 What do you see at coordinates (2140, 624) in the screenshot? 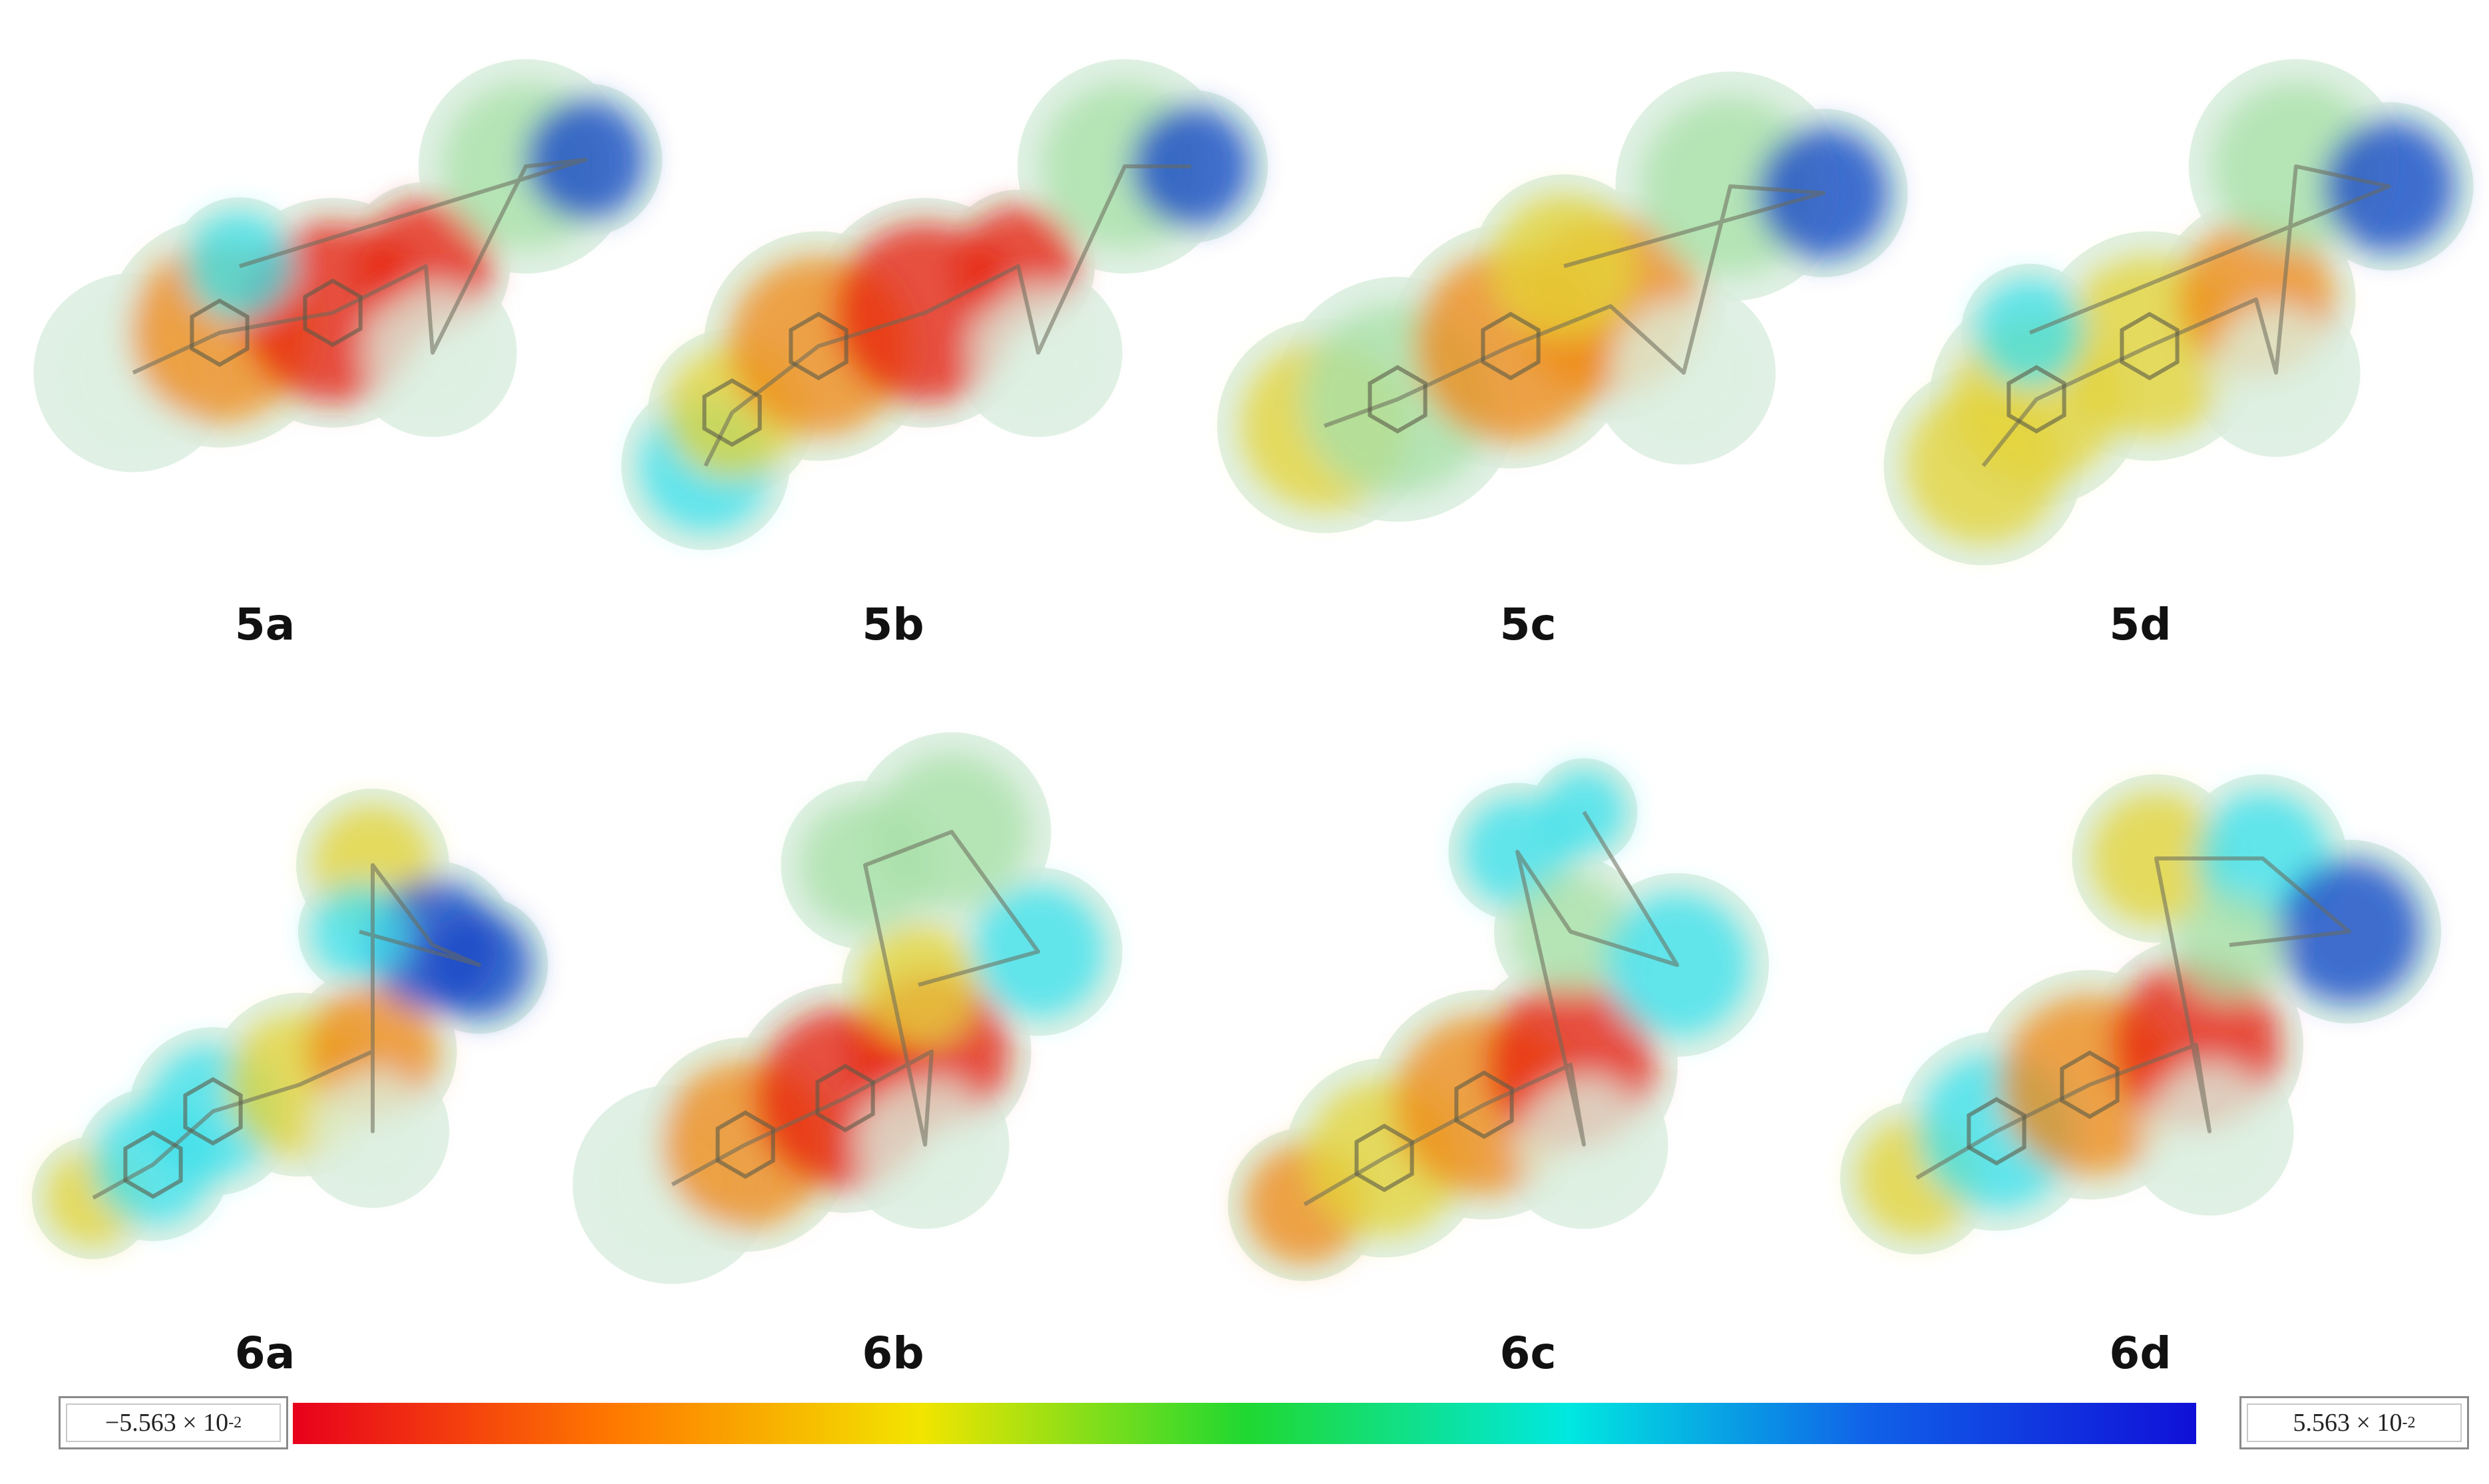
I see `molecule-label-5d: 5d` at bounding box center [2140, 624].